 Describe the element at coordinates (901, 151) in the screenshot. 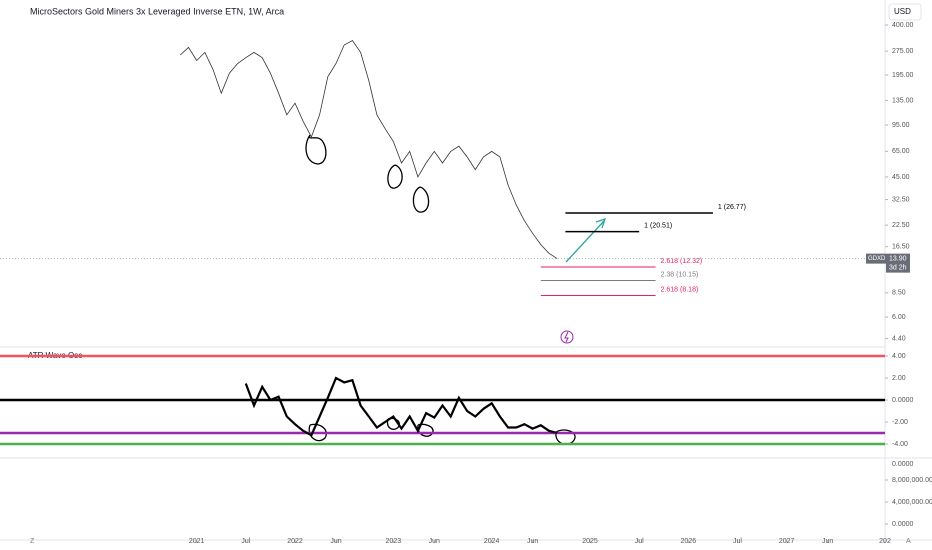

I see `y-tick-label: 65.00` at that location.